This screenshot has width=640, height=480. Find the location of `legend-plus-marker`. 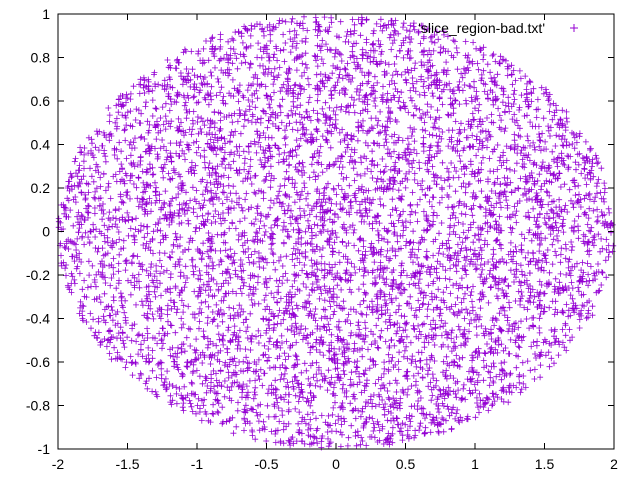

legend-plus-marker is located at coordinates (574, 28).